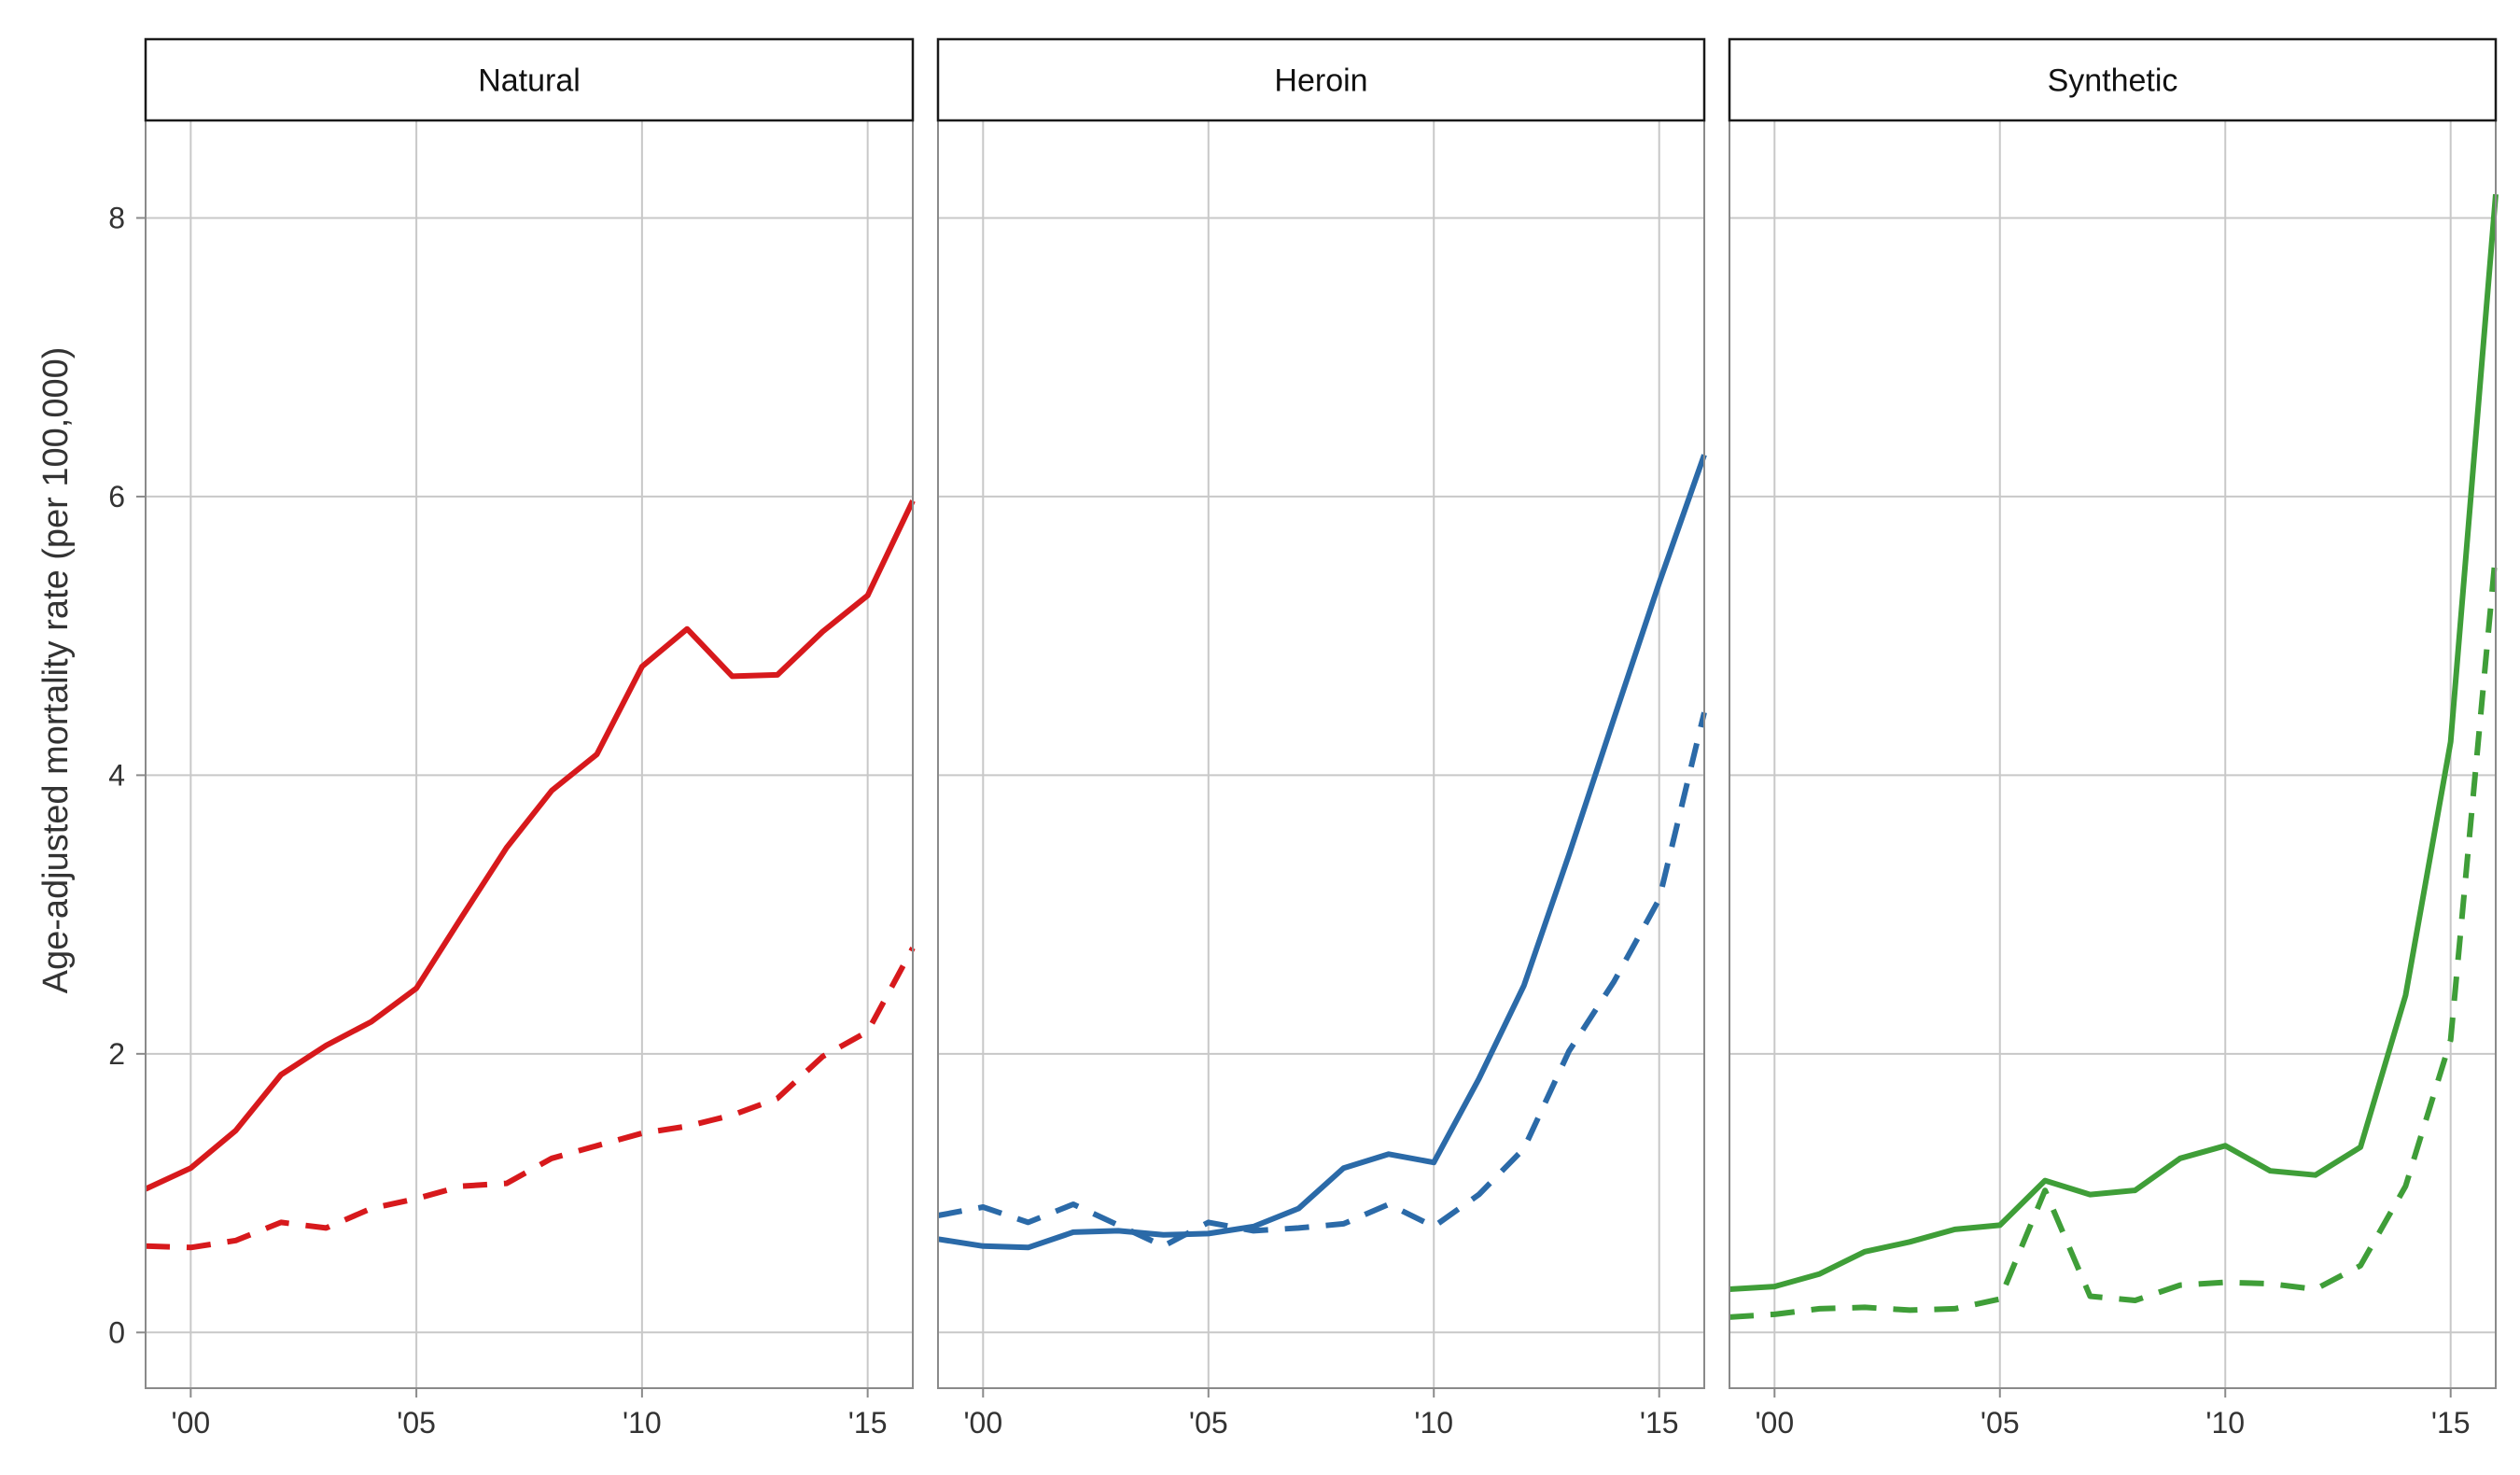  What do you see at coordinates (642, 1423) in the screenshot?
I see `x-tick-label-natural-2: '10` at bounding box center [642, 1423].